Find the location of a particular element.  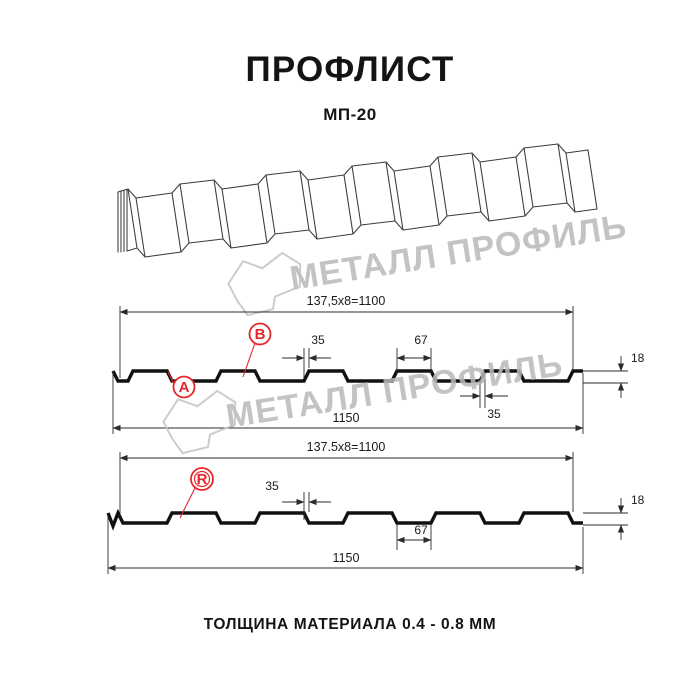

page-header: ПРОФЛИСТ МП-20 is located at coordinates (350, 87).